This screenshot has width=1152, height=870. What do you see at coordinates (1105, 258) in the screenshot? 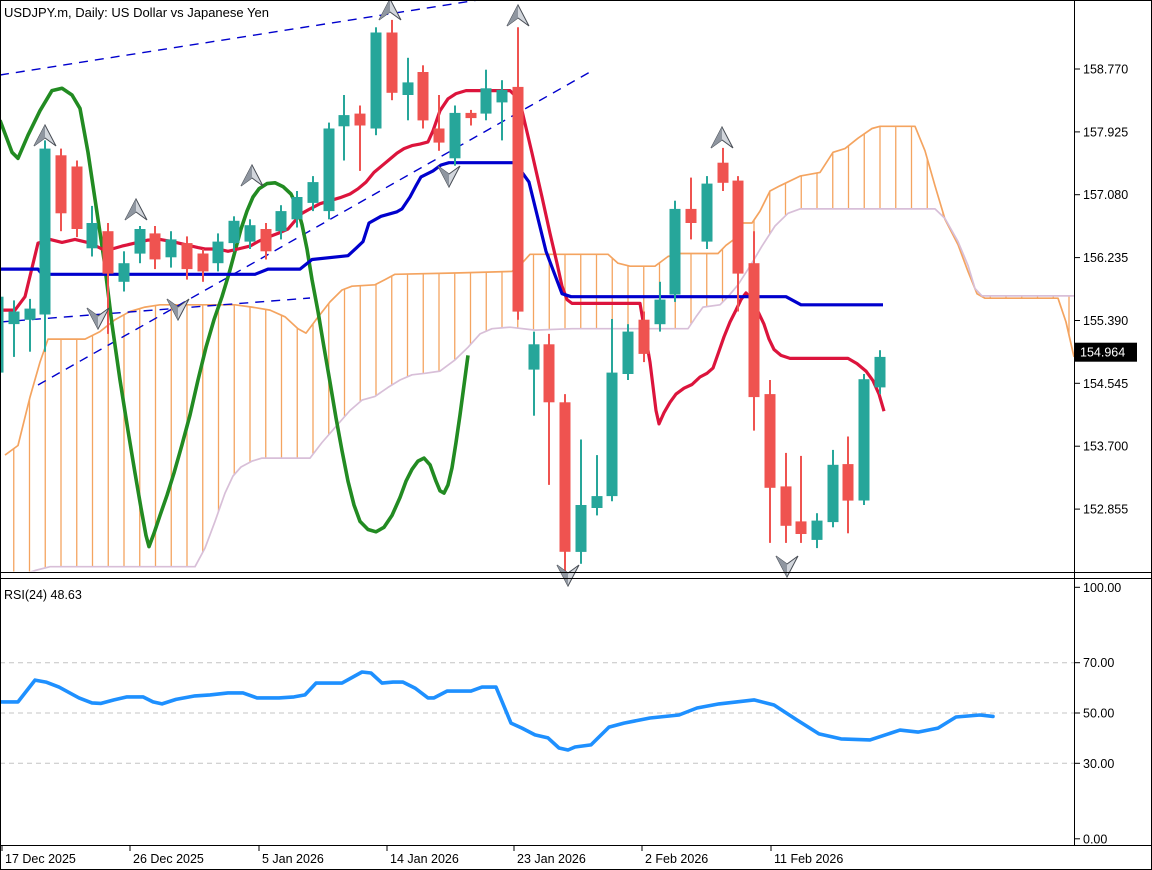
I see `price-tick-label: 156.235` at bounding box center [1105, 258].